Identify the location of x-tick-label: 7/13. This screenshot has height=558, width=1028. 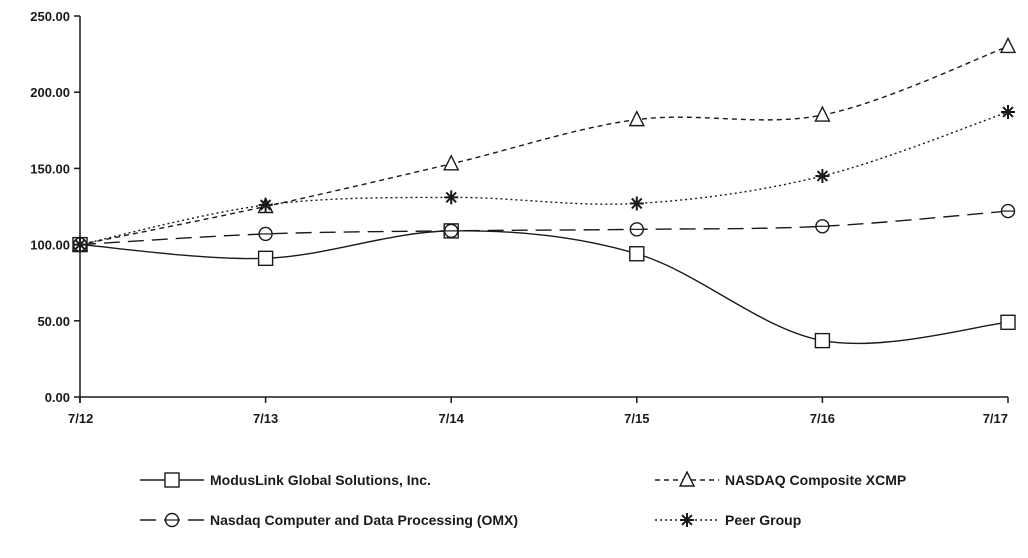
(265, 418).